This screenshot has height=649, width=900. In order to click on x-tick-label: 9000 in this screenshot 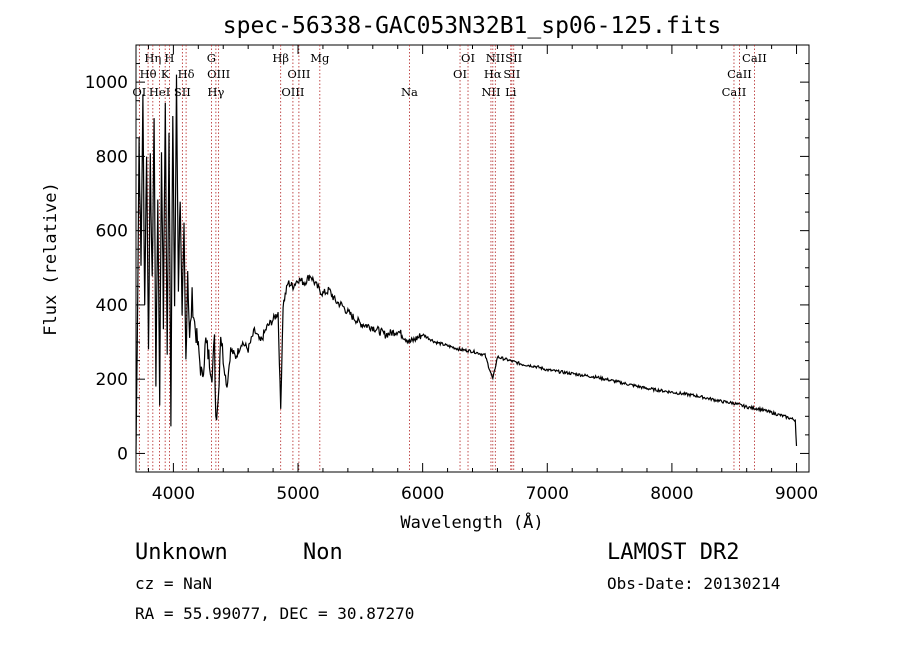, I will do `click(796, 494)`.